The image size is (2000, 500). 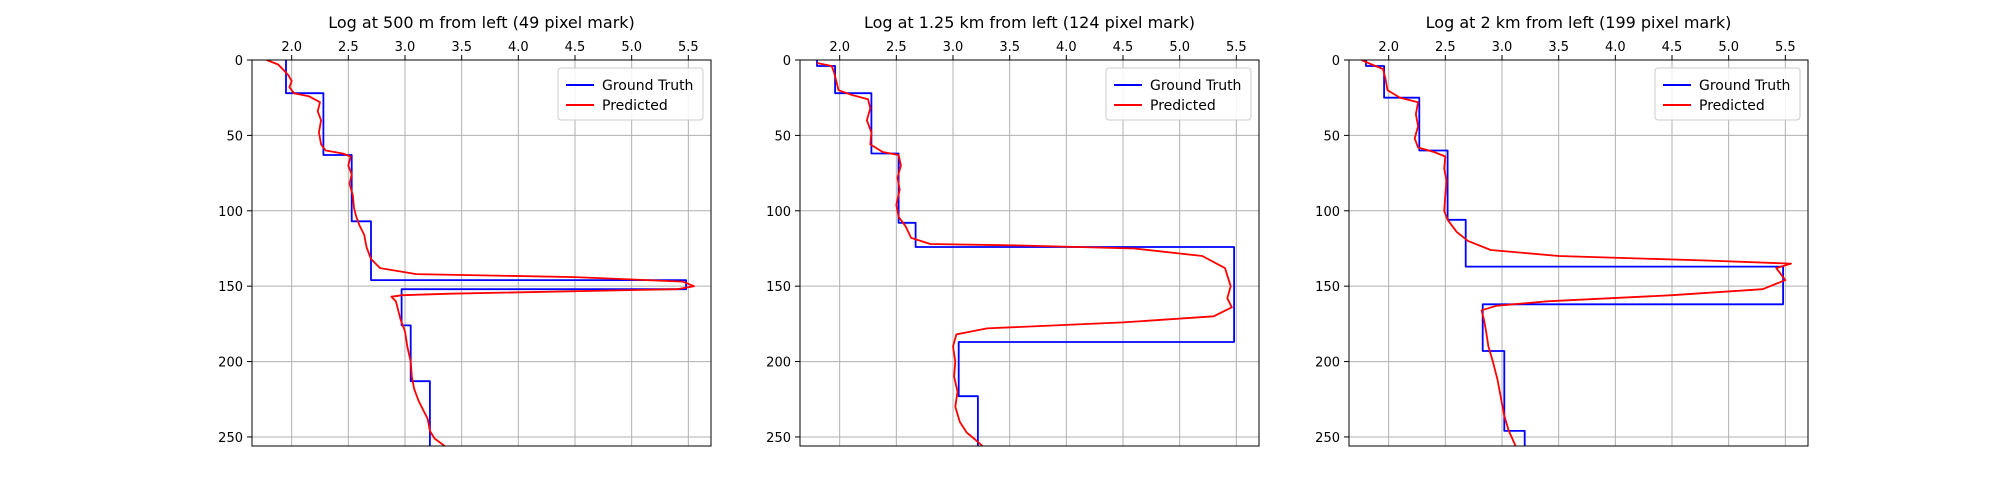 I want to click on chart-title: Log at 2 km from left (199 pixel mark), so click(x=1579, y=22).